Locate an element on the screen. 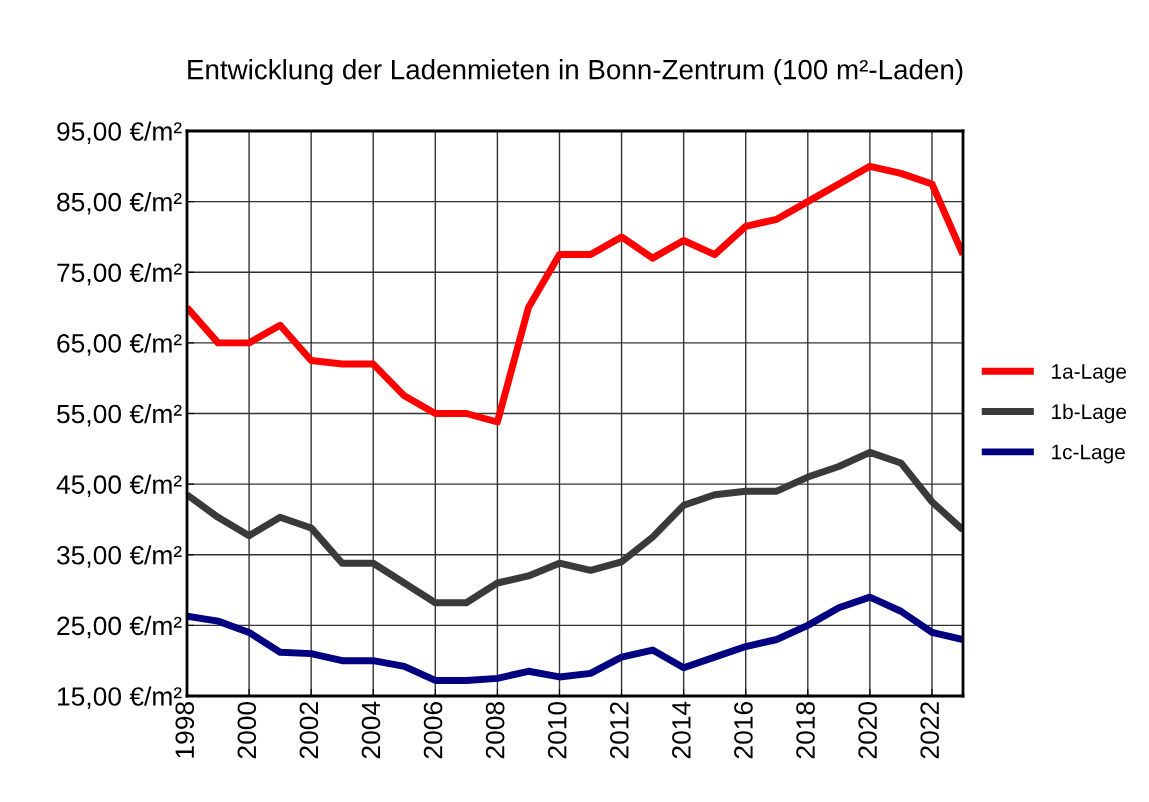  y-tick-label: 55,00 €/m² is located at coordinates (119, 415).